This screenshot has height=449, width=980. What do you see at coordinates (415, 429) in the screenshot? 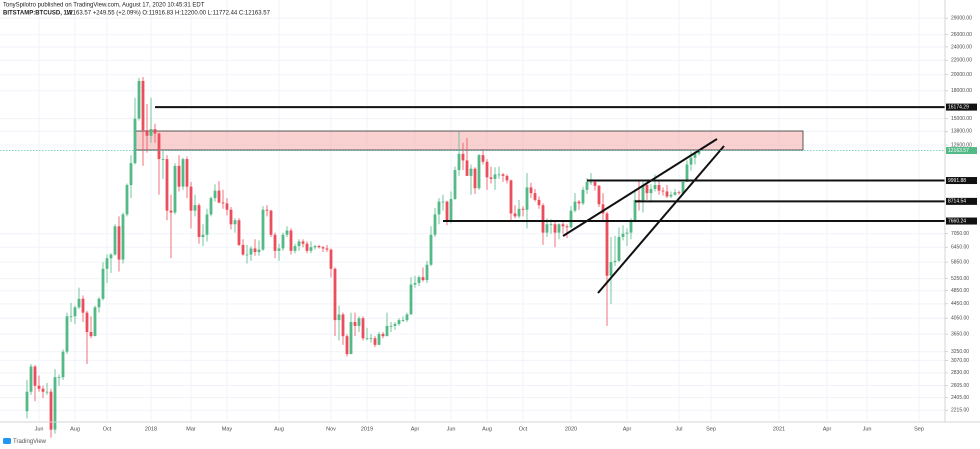
I see `x-tick-label: Apr` at bounding box center [415, 429].